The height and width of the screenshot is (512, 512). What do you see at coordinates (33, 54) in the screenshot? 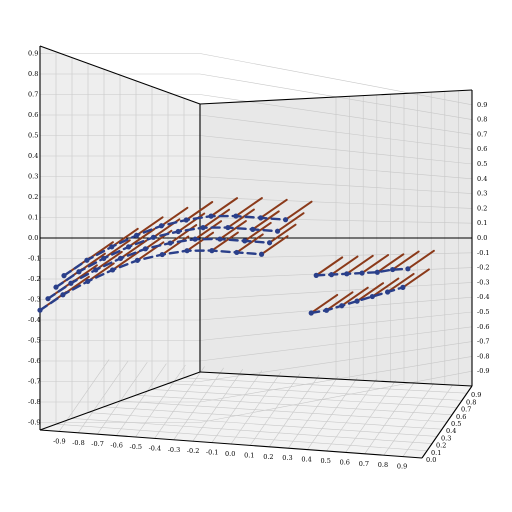
I see `z-tick-label-left: 0.9` at bounding box center [33, 54].